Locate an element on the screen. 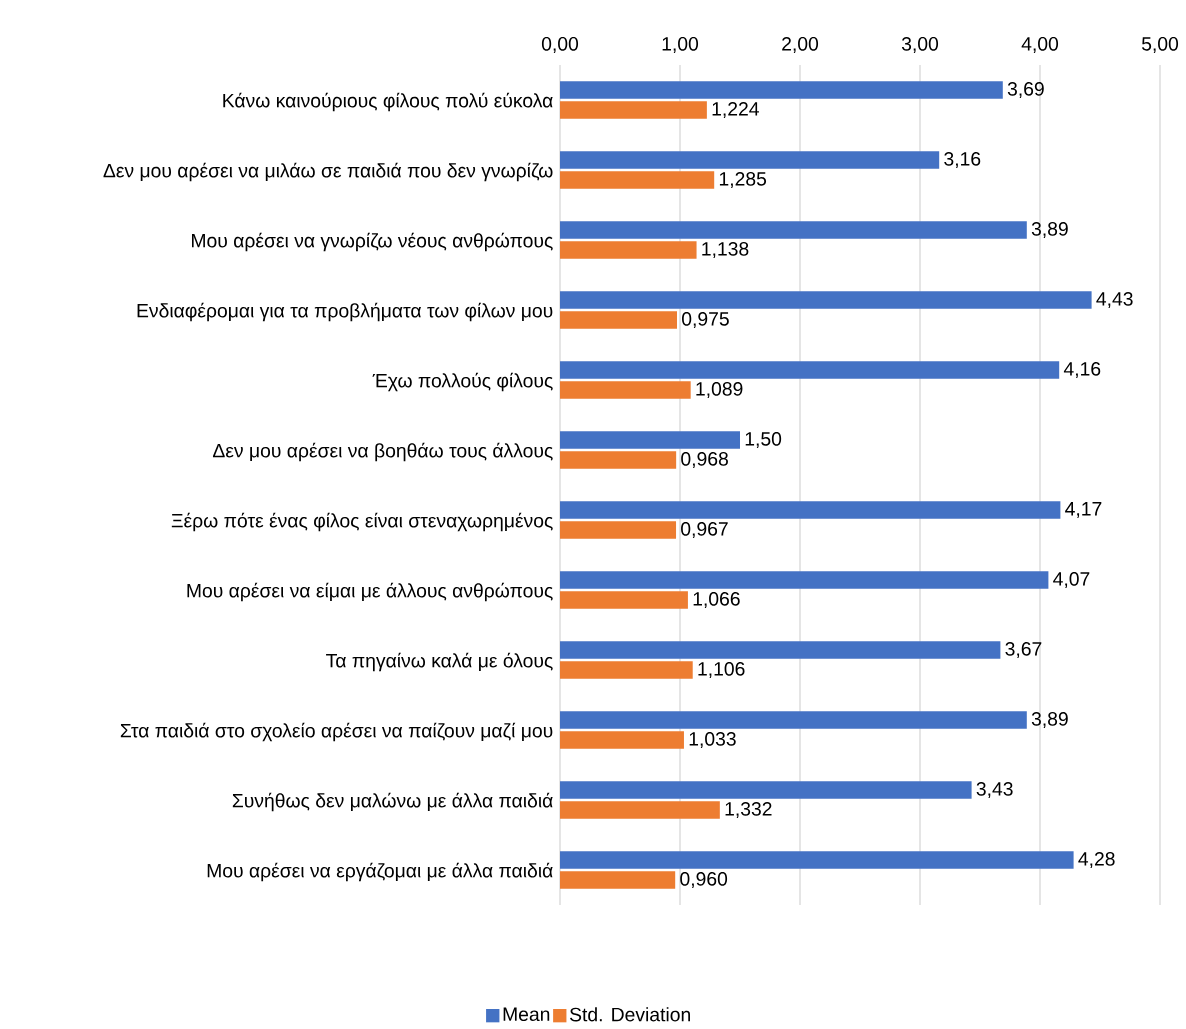 The height and width of the screenshot is (1029, 1186). data-label: 4,17 is located at coordinates (1083, 510).